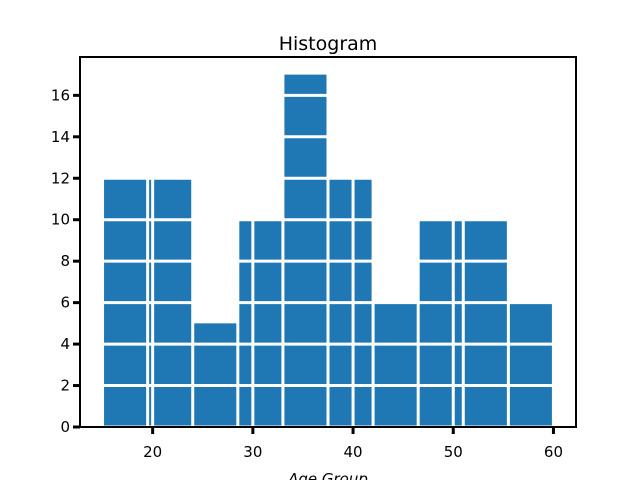 The height and width of the screenshot is (480, 640). Describe the element at coordinates (152, 452) in the screenshot. I see `x-tick-label: 20` at that location.